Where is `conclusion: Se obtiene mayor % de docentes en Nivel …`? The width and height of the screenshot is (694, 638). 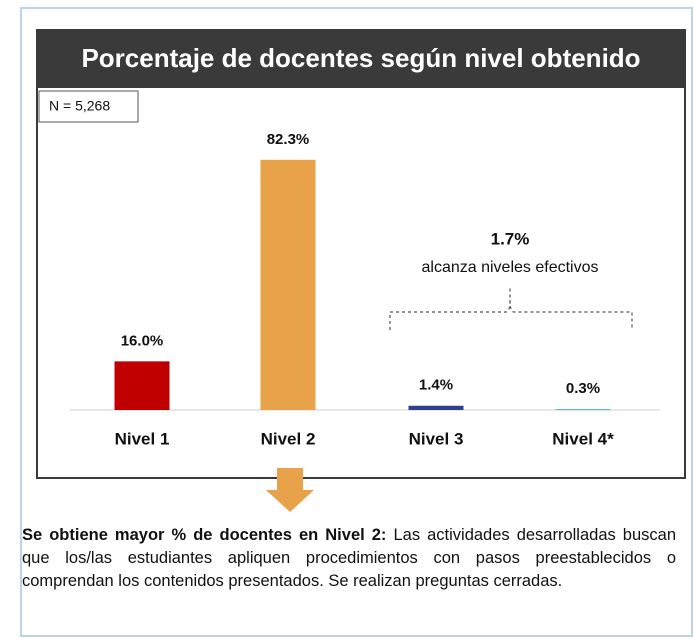
conclusion: Se obtiene mayor % de docentes en Nivel … is located at coordinates (349, 558).